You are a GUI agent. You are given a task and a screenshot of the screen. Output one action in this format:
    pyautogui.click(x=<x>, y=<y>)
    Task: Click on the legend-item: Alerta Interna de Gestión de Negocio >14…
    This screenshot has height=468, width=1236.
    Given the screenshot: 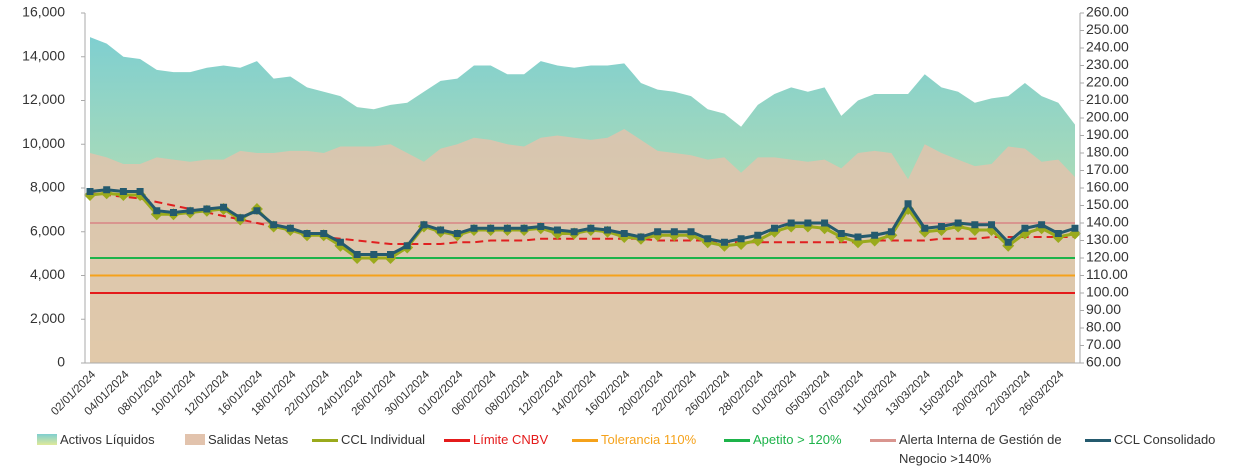 What is the action you would take?
    pyautogui.click(x=970, y=450)
    